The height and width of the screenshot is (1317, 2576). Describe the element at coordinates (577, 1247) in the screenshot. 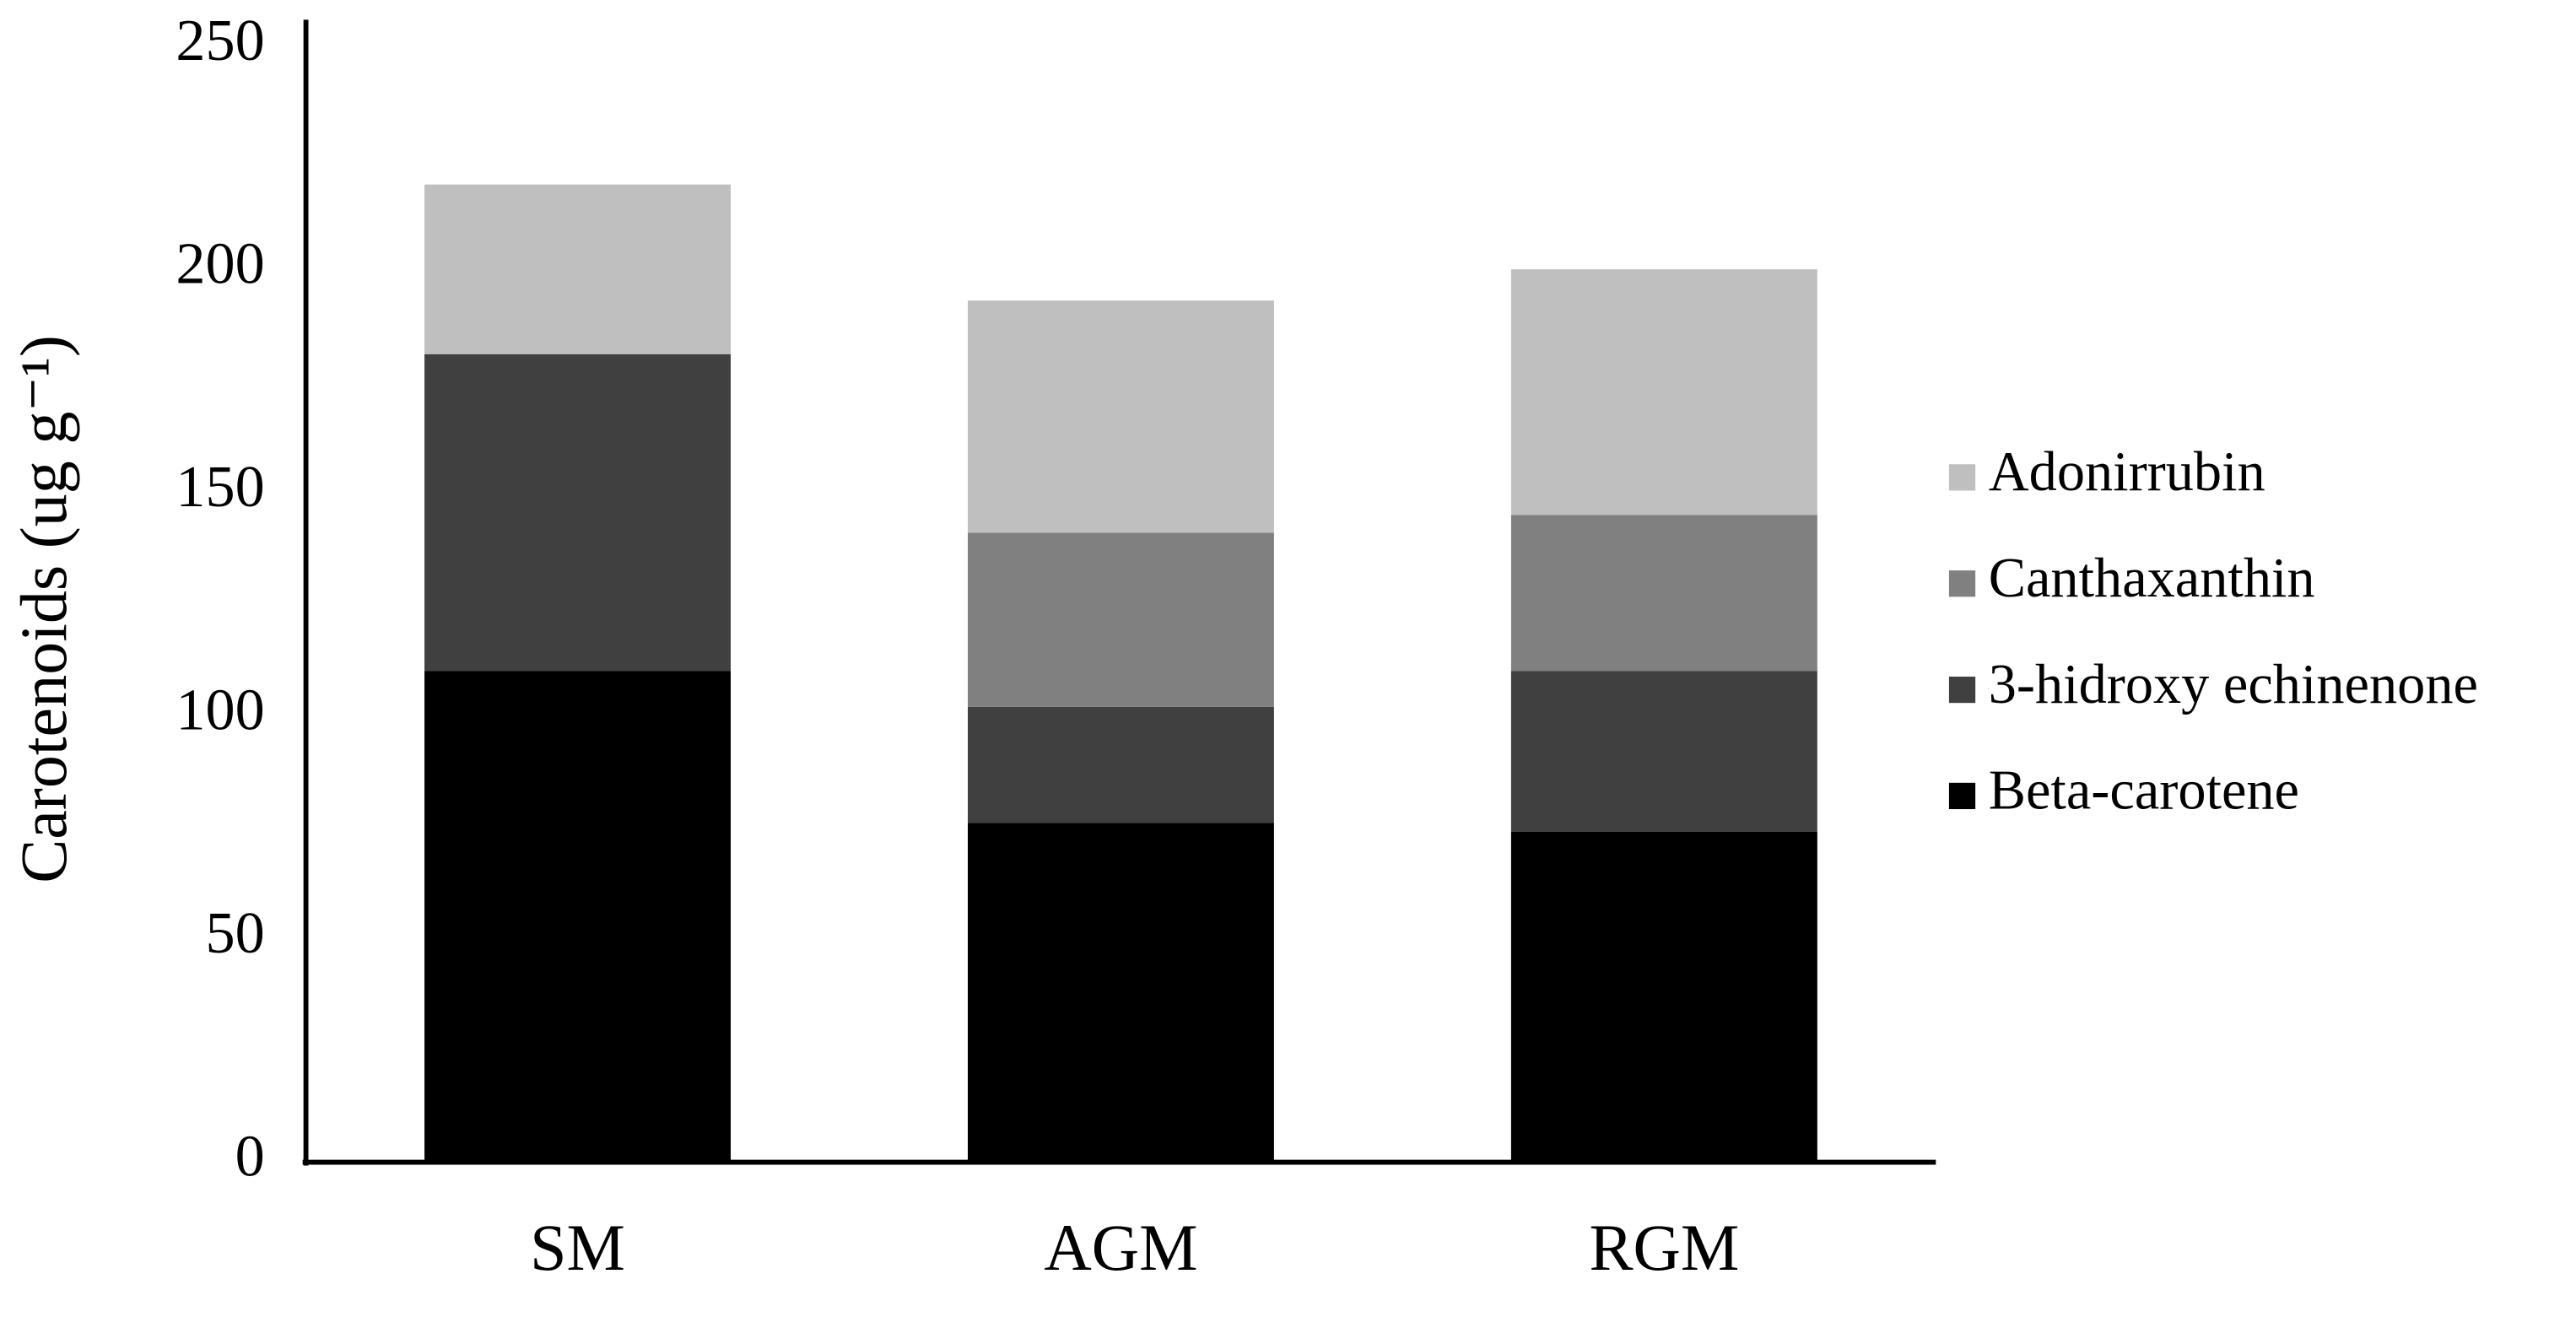

I see `x-tick-label: SM` at that location.